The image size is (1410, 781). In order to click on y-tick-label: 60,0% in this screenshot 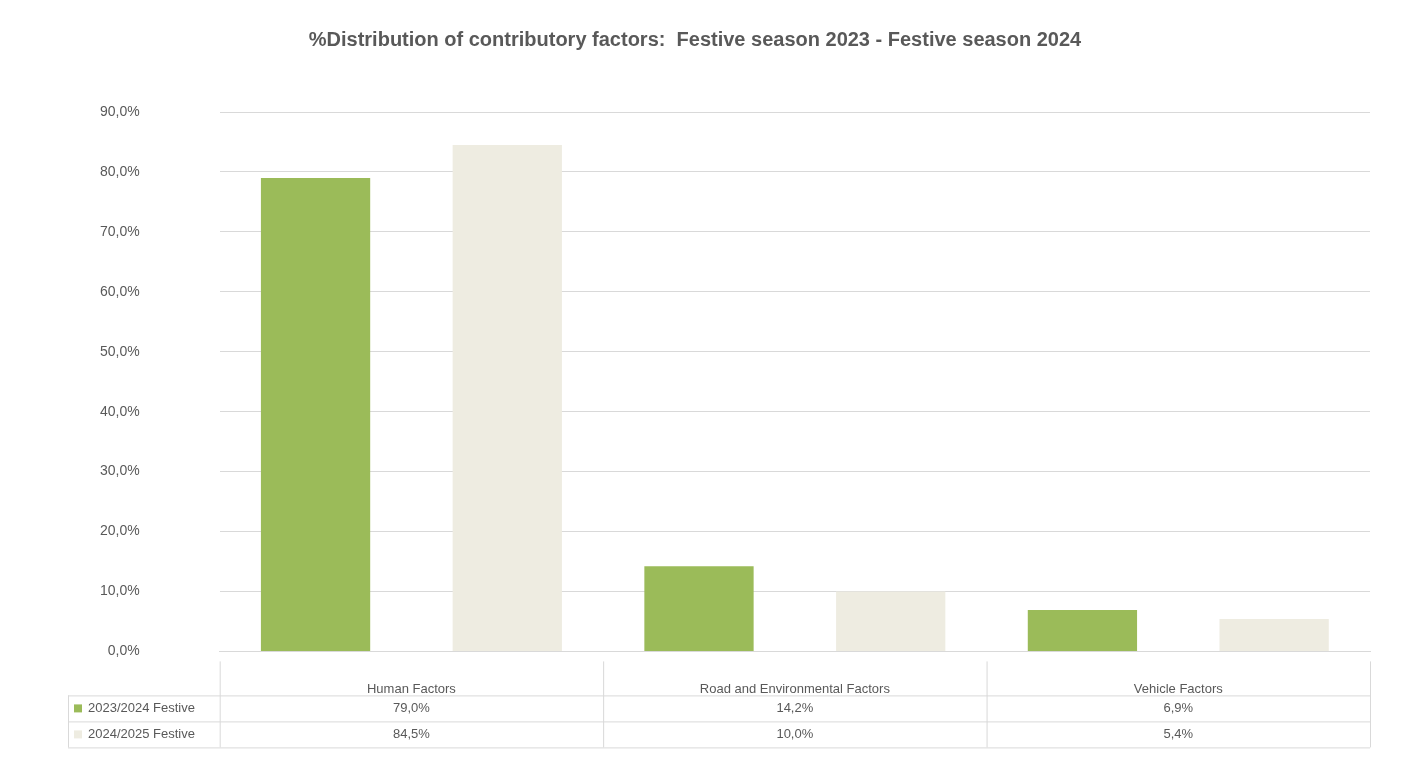, I will do `click(119, 290)`.